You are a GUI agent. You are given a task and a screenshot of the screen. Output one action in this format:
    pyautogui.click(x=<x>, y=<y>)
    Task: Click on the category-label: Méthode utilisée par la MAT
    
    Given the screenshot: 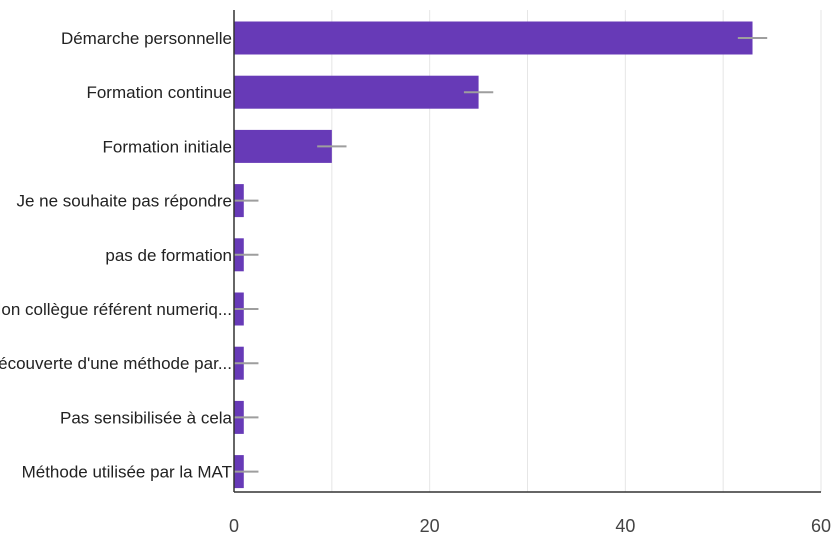 What is the action you would take?
    pyautogui.click(x=127, y=472)
    